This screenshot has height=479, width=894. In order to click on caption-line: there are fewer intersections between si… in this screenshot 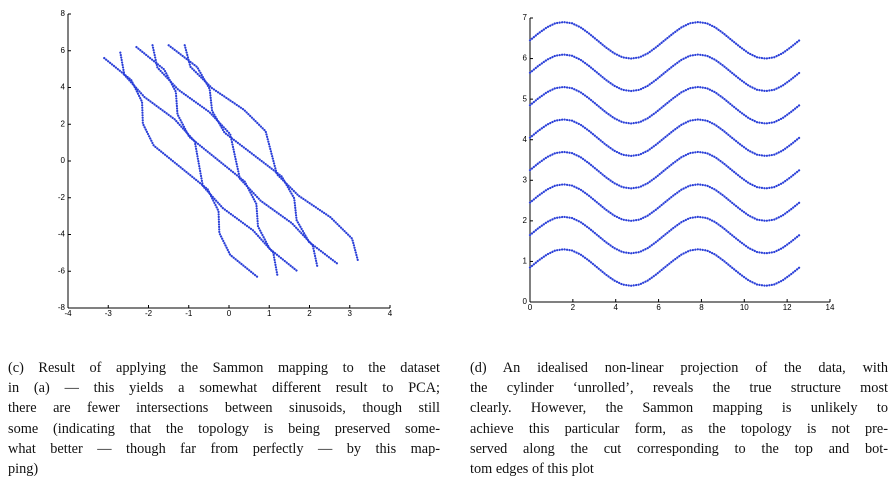, I will do `click(224, 408)`.